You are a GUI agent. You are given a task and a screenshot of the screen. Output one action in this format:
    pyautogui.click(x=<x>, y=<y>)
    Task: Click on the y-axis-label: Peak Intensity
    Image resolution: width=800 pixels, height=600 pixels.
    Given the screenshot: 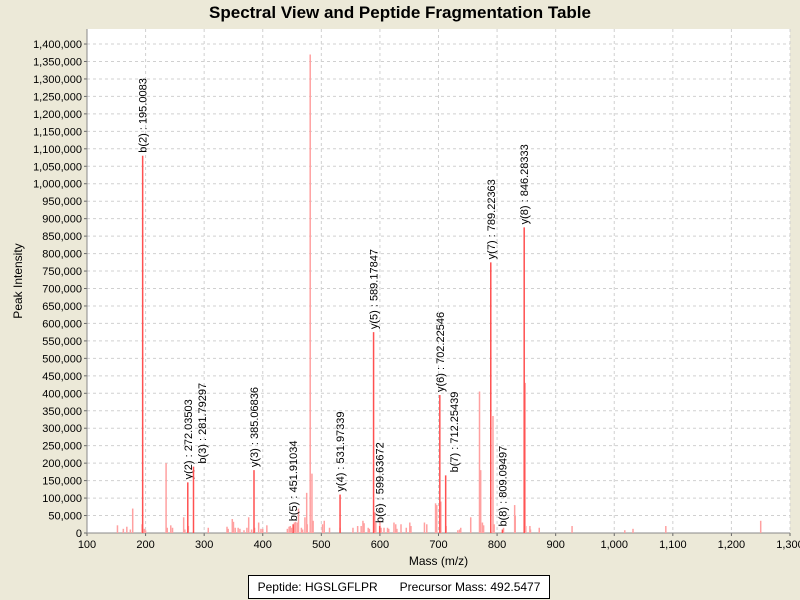 What is the action you would take?
    pyautogui.click(x=18, y=280)
    